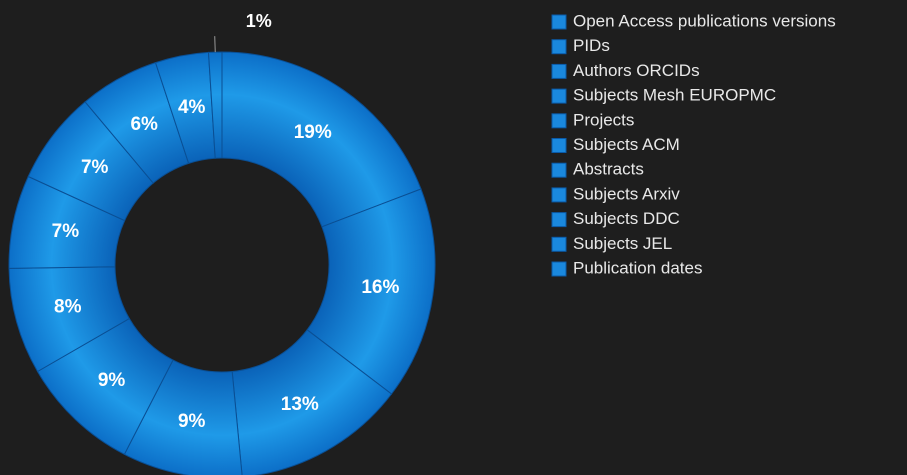 The image size is (907, 475). What do you see at coordinates (608, 169) in the screenshot?
I see `legend-label: Abstracts` at bounding box center [608, 169].